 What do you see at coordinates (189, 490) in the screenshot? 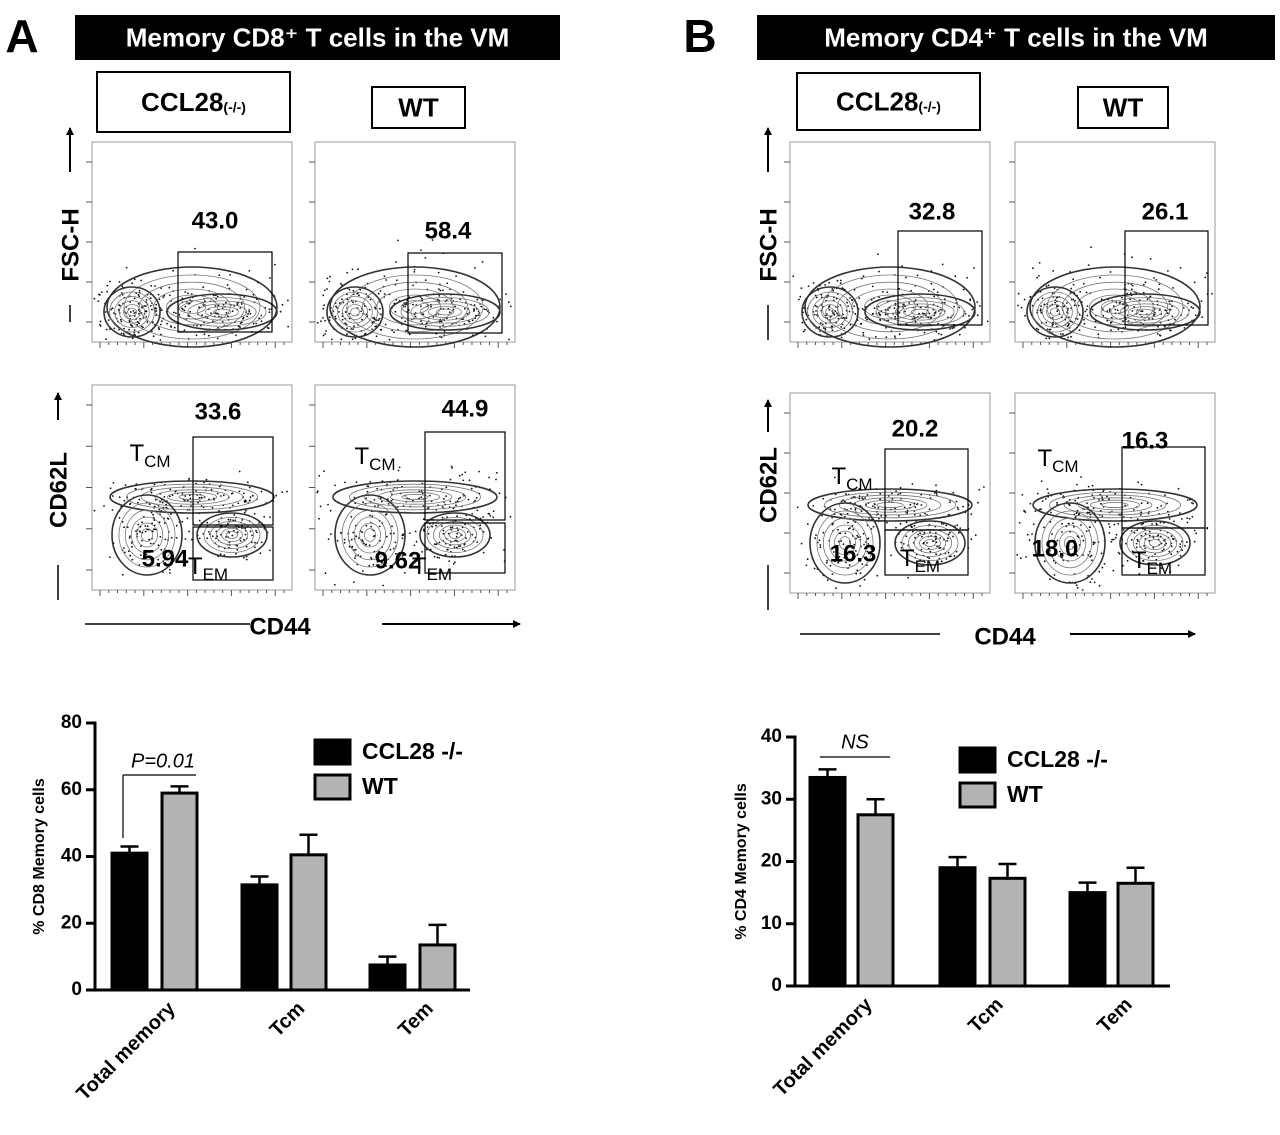
I see `contour-plot` at bounding box center [189, 490].